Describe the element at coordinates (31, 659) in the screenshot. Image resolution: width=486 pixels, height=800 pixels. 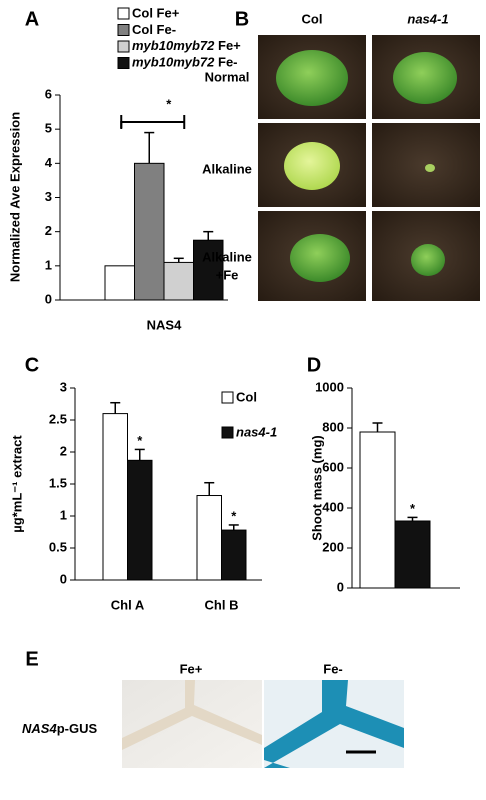
I see `panel-label: E` at that location.